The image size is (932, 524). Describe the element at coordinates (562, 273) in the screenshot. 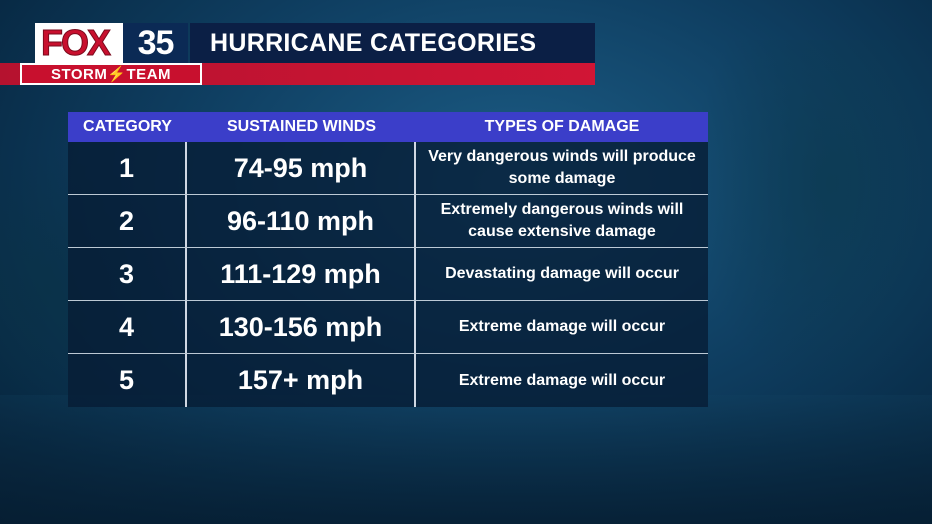

I see `damage-cell: Devastating damage will occur` at that location.